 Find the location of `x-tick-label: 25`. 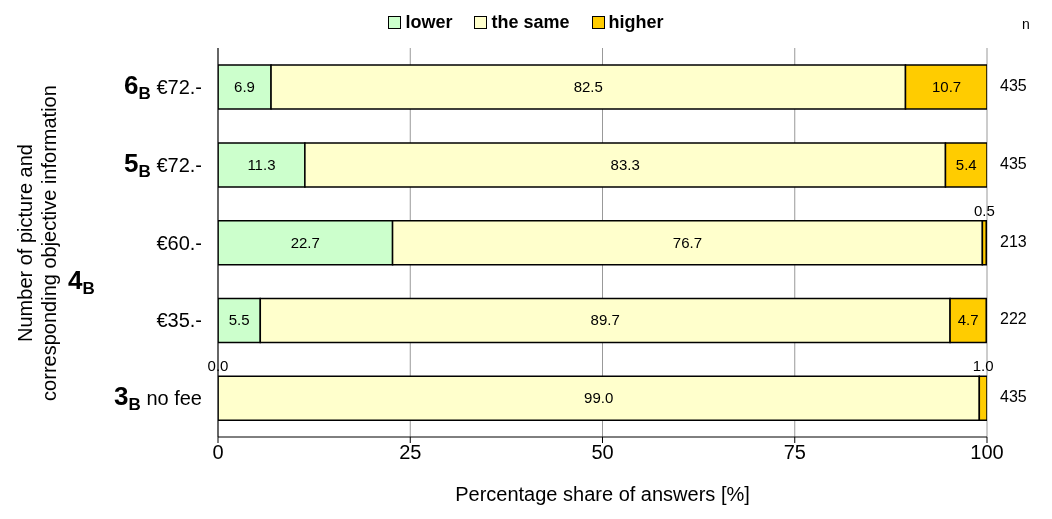

x-tick-label: 25 is located at coordinates (410, 452).